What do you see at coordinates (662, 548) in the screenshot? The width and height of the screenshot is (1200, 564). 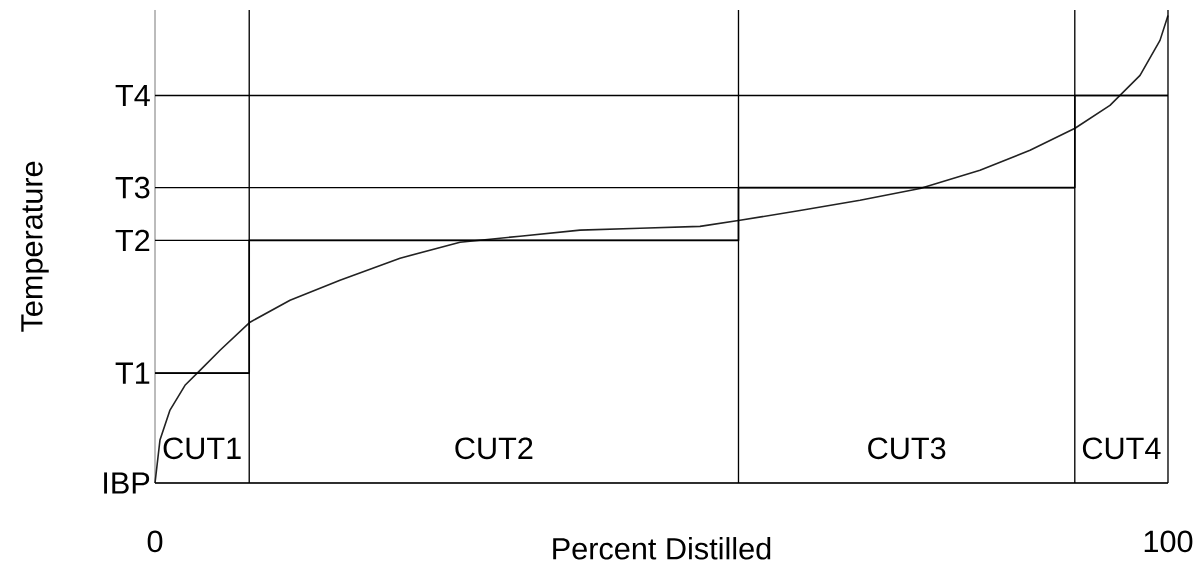 I see `x-axis-title: Percent Distilled` at bounding box center [662, 548].